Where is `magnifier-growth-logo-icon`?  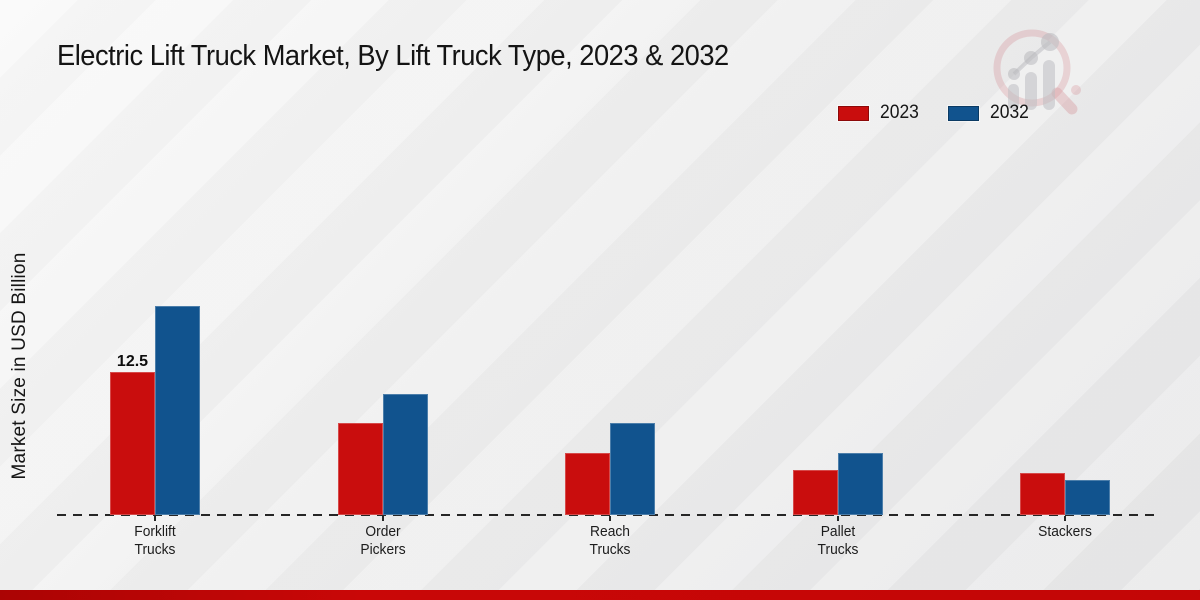 magnifier-growth-logo-icon is located at coordinates (1037, 72).